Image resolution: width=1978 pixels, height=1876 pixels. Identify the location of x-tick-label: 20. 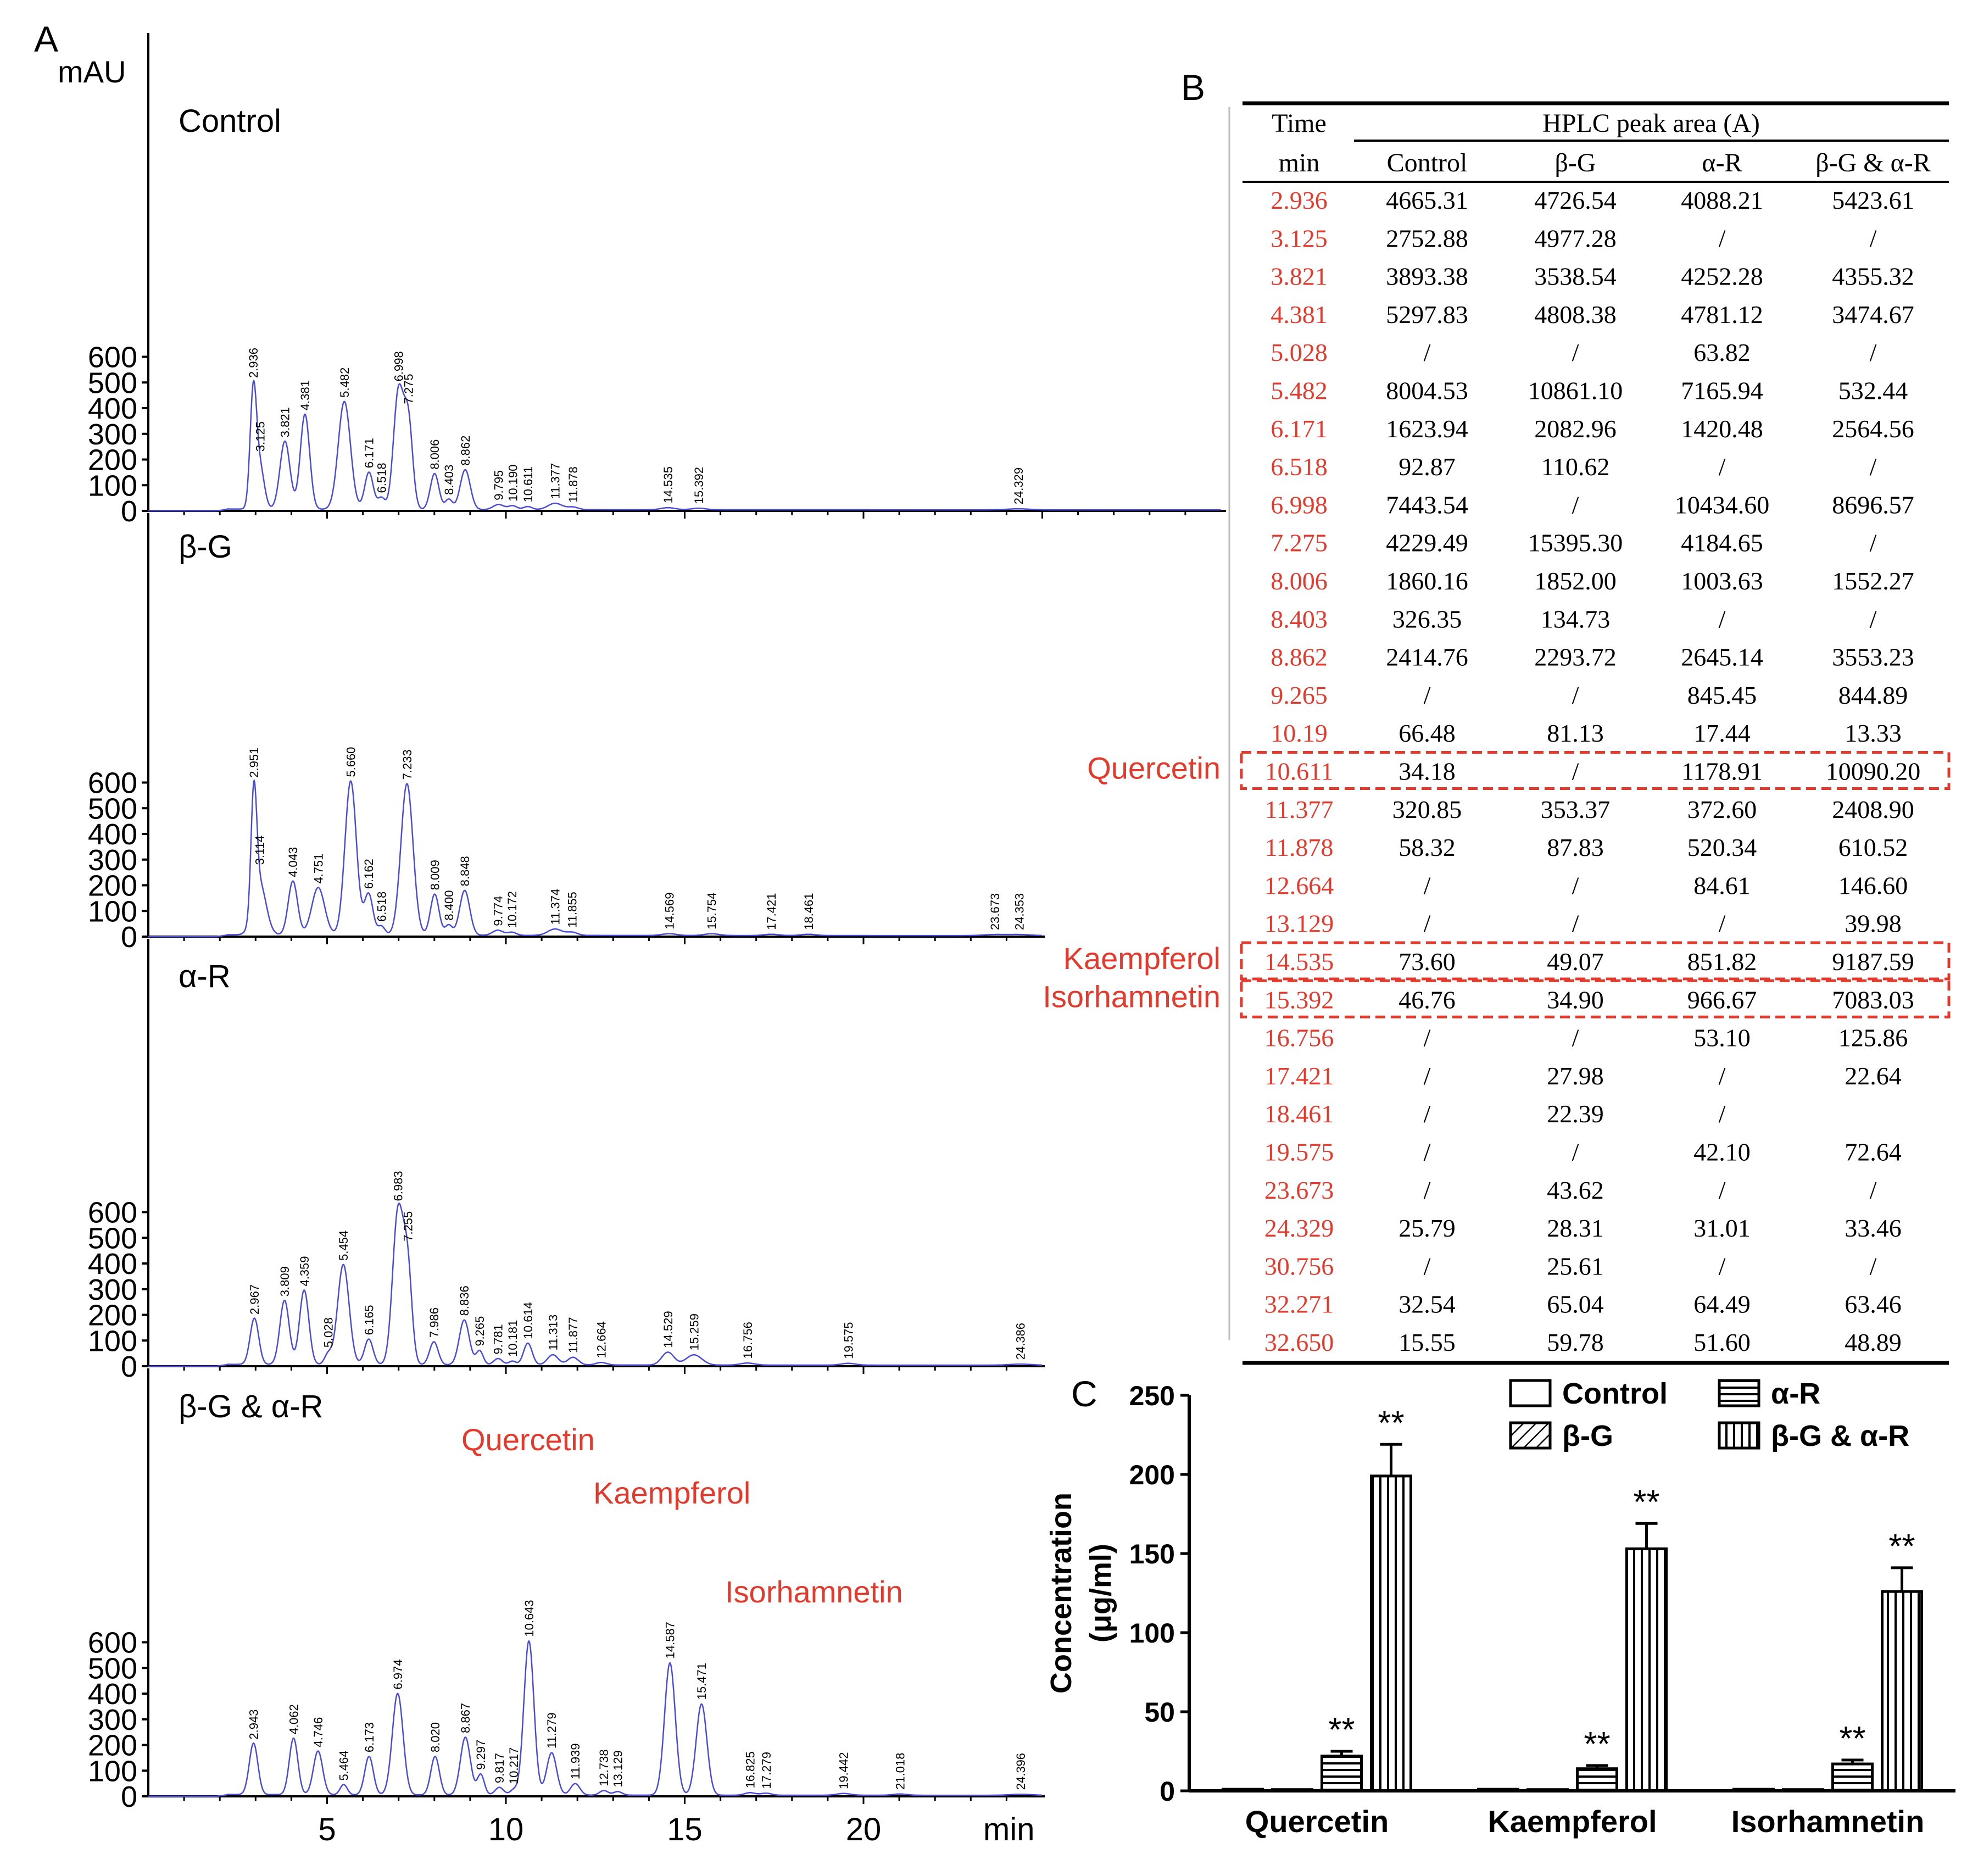
(864, 1829).